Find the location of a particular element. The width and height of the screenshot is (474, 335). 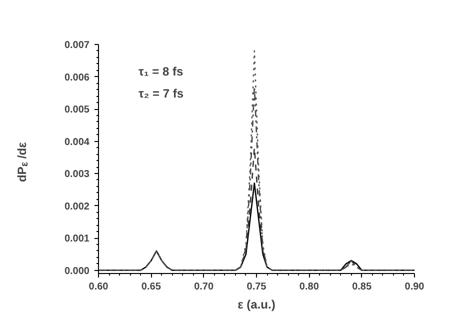

annotation: τ₂ = 7 fs is located at coordinates (161, 93).